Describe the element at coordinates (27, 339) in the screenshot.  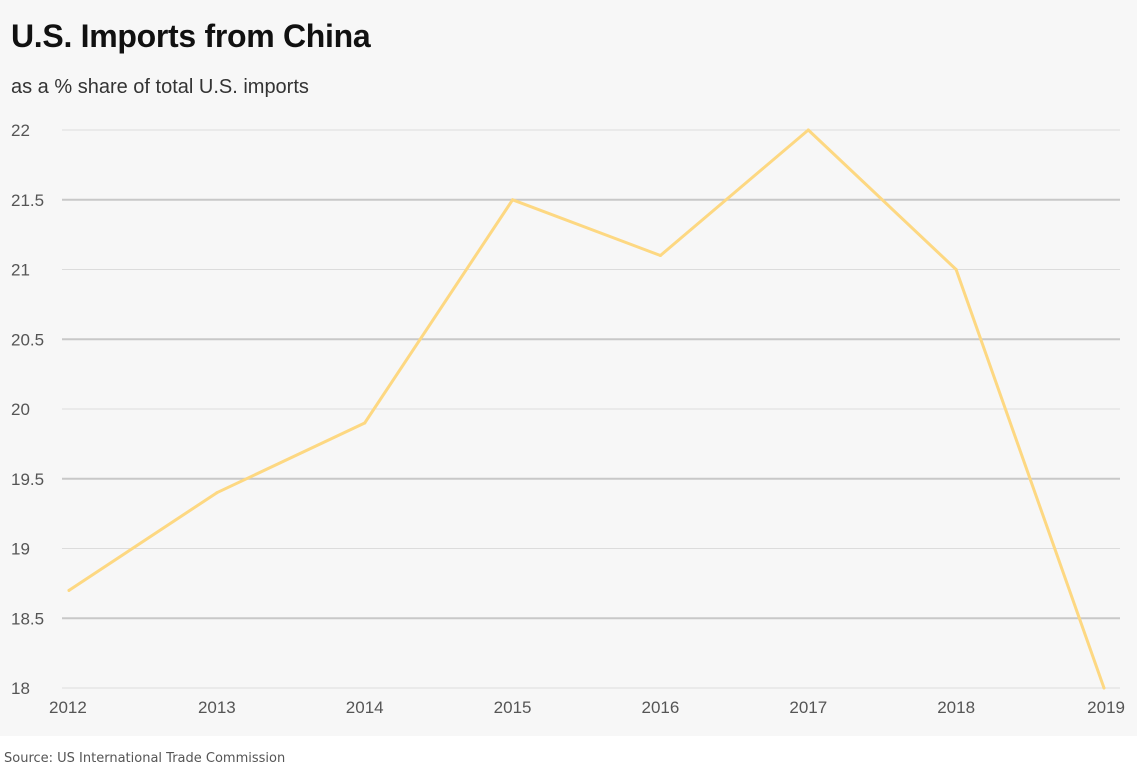
I see `y-tick-label: 20.5` at that location.